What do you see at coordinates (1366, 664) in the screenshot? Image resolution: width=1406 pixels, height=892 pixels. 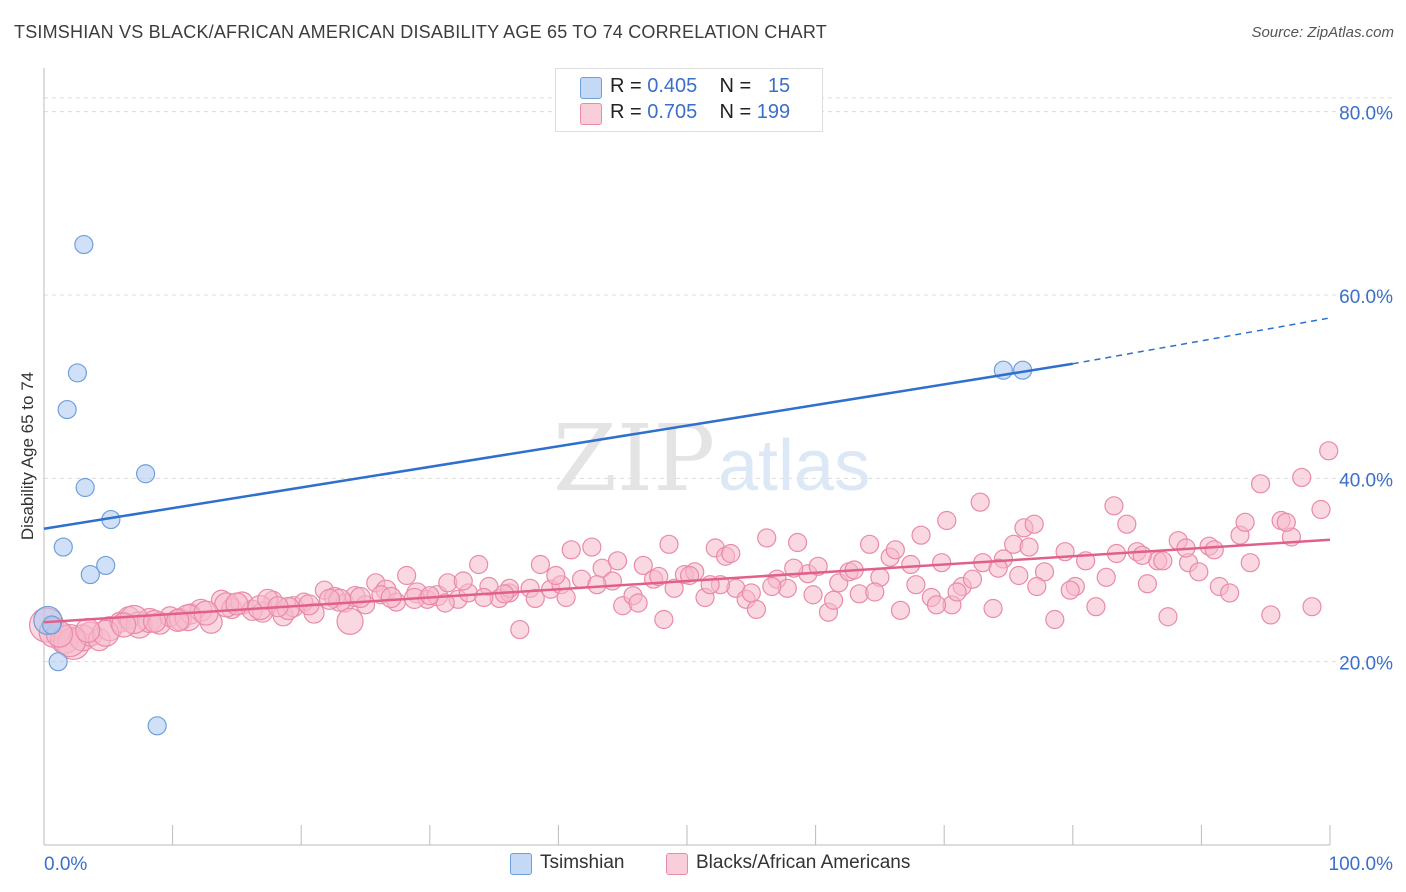 I see `y-tick-label: 20.0%` at bounding box center [1366, 664].